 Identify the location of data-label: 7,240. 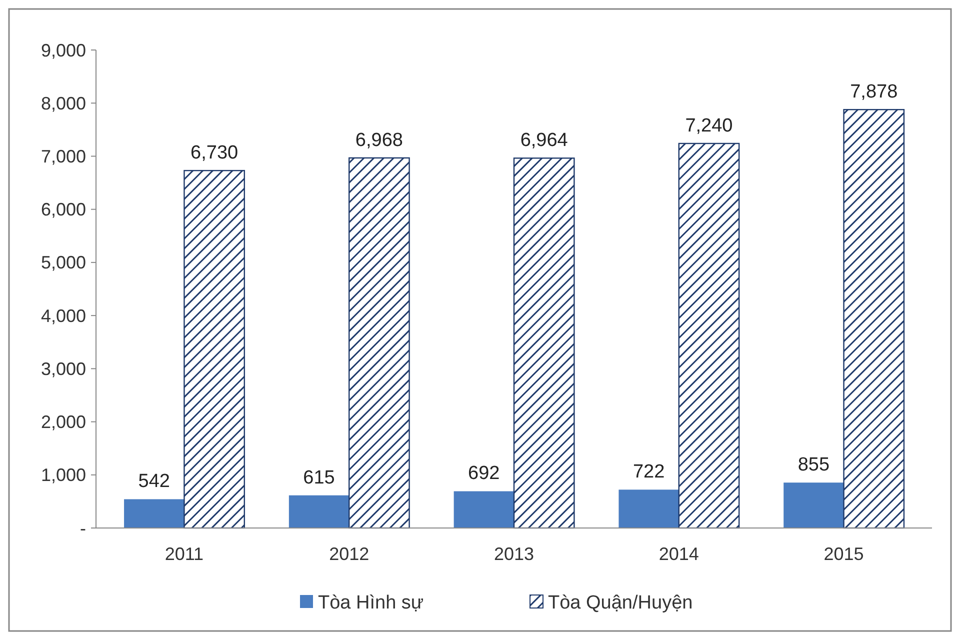
(709, 125).